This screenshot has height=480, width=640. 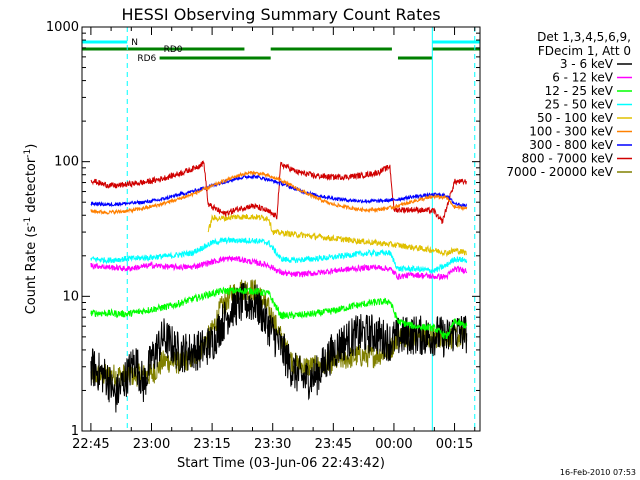 I want to click on y-axis-label-sup2: -1, so click(x=28, y=153).